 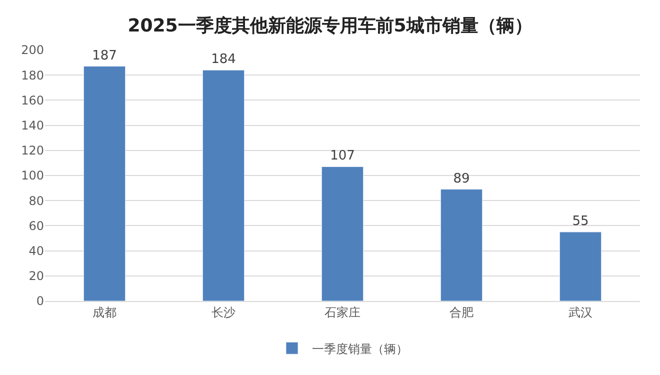 I want to click on x-tick-label: 合肥, so click(x=462, y=312).